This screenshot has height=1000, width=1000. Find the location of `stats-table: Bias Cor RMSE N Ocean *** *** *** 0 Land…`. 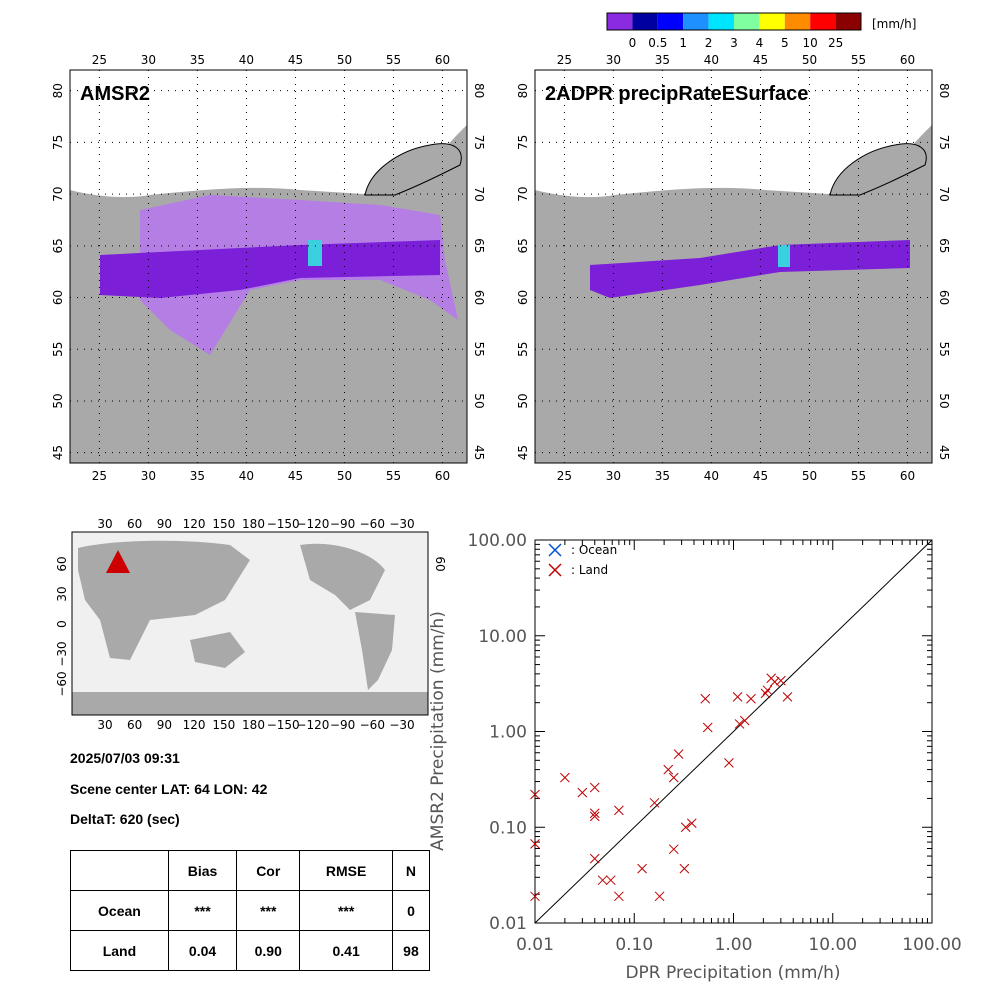

stats-table: Bias Cor RMSE N Ocean *** *** *** 0 Land… is located at coordinates (250, 910).